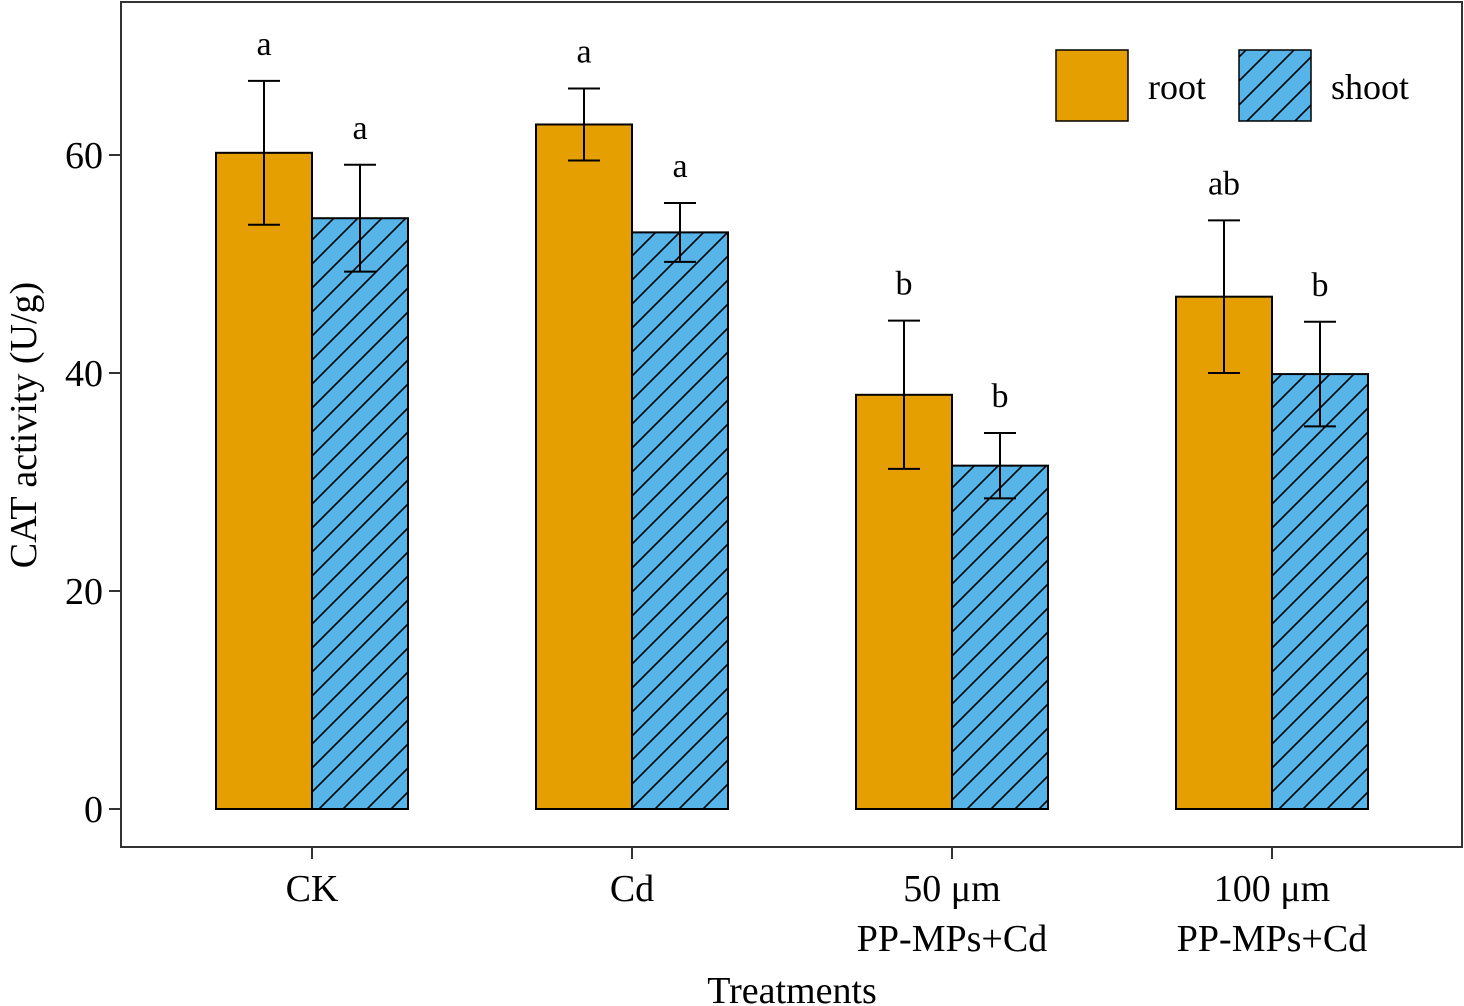  I want to click on legend-swatch-root, so click(1092, 85).